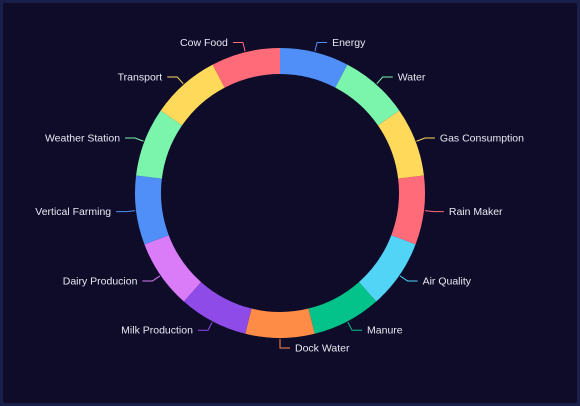  I want to click on label-cow-food: Cow Food, so click(204, 43).